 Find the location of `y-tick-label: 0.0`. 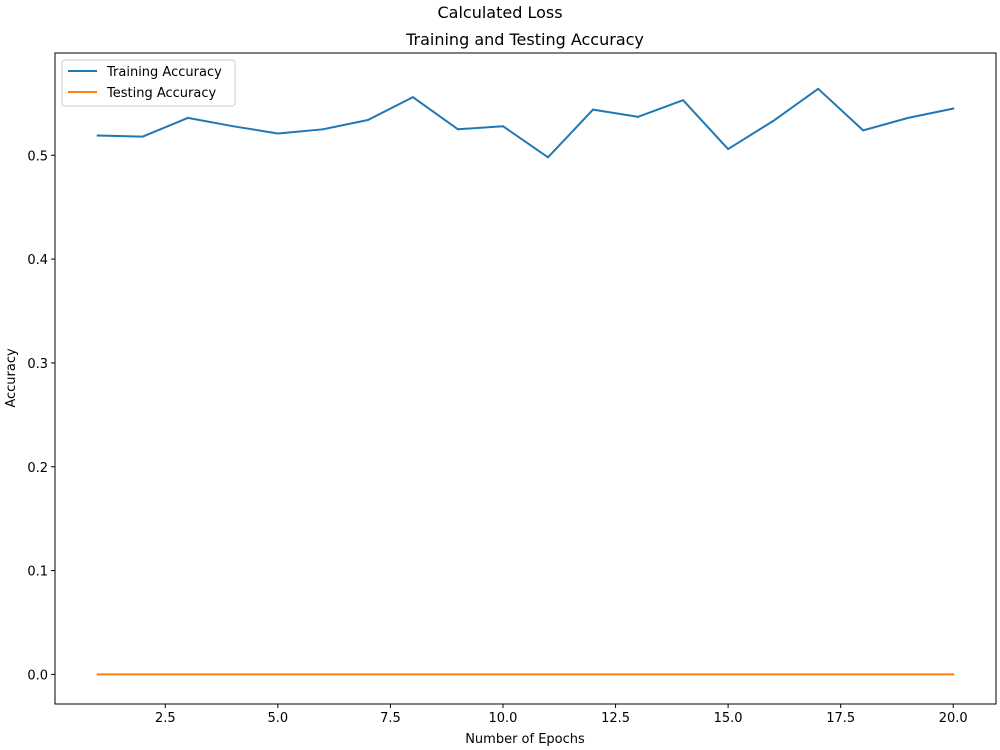

y-tick-label: 0.0 is located at coordinates (37, 675).